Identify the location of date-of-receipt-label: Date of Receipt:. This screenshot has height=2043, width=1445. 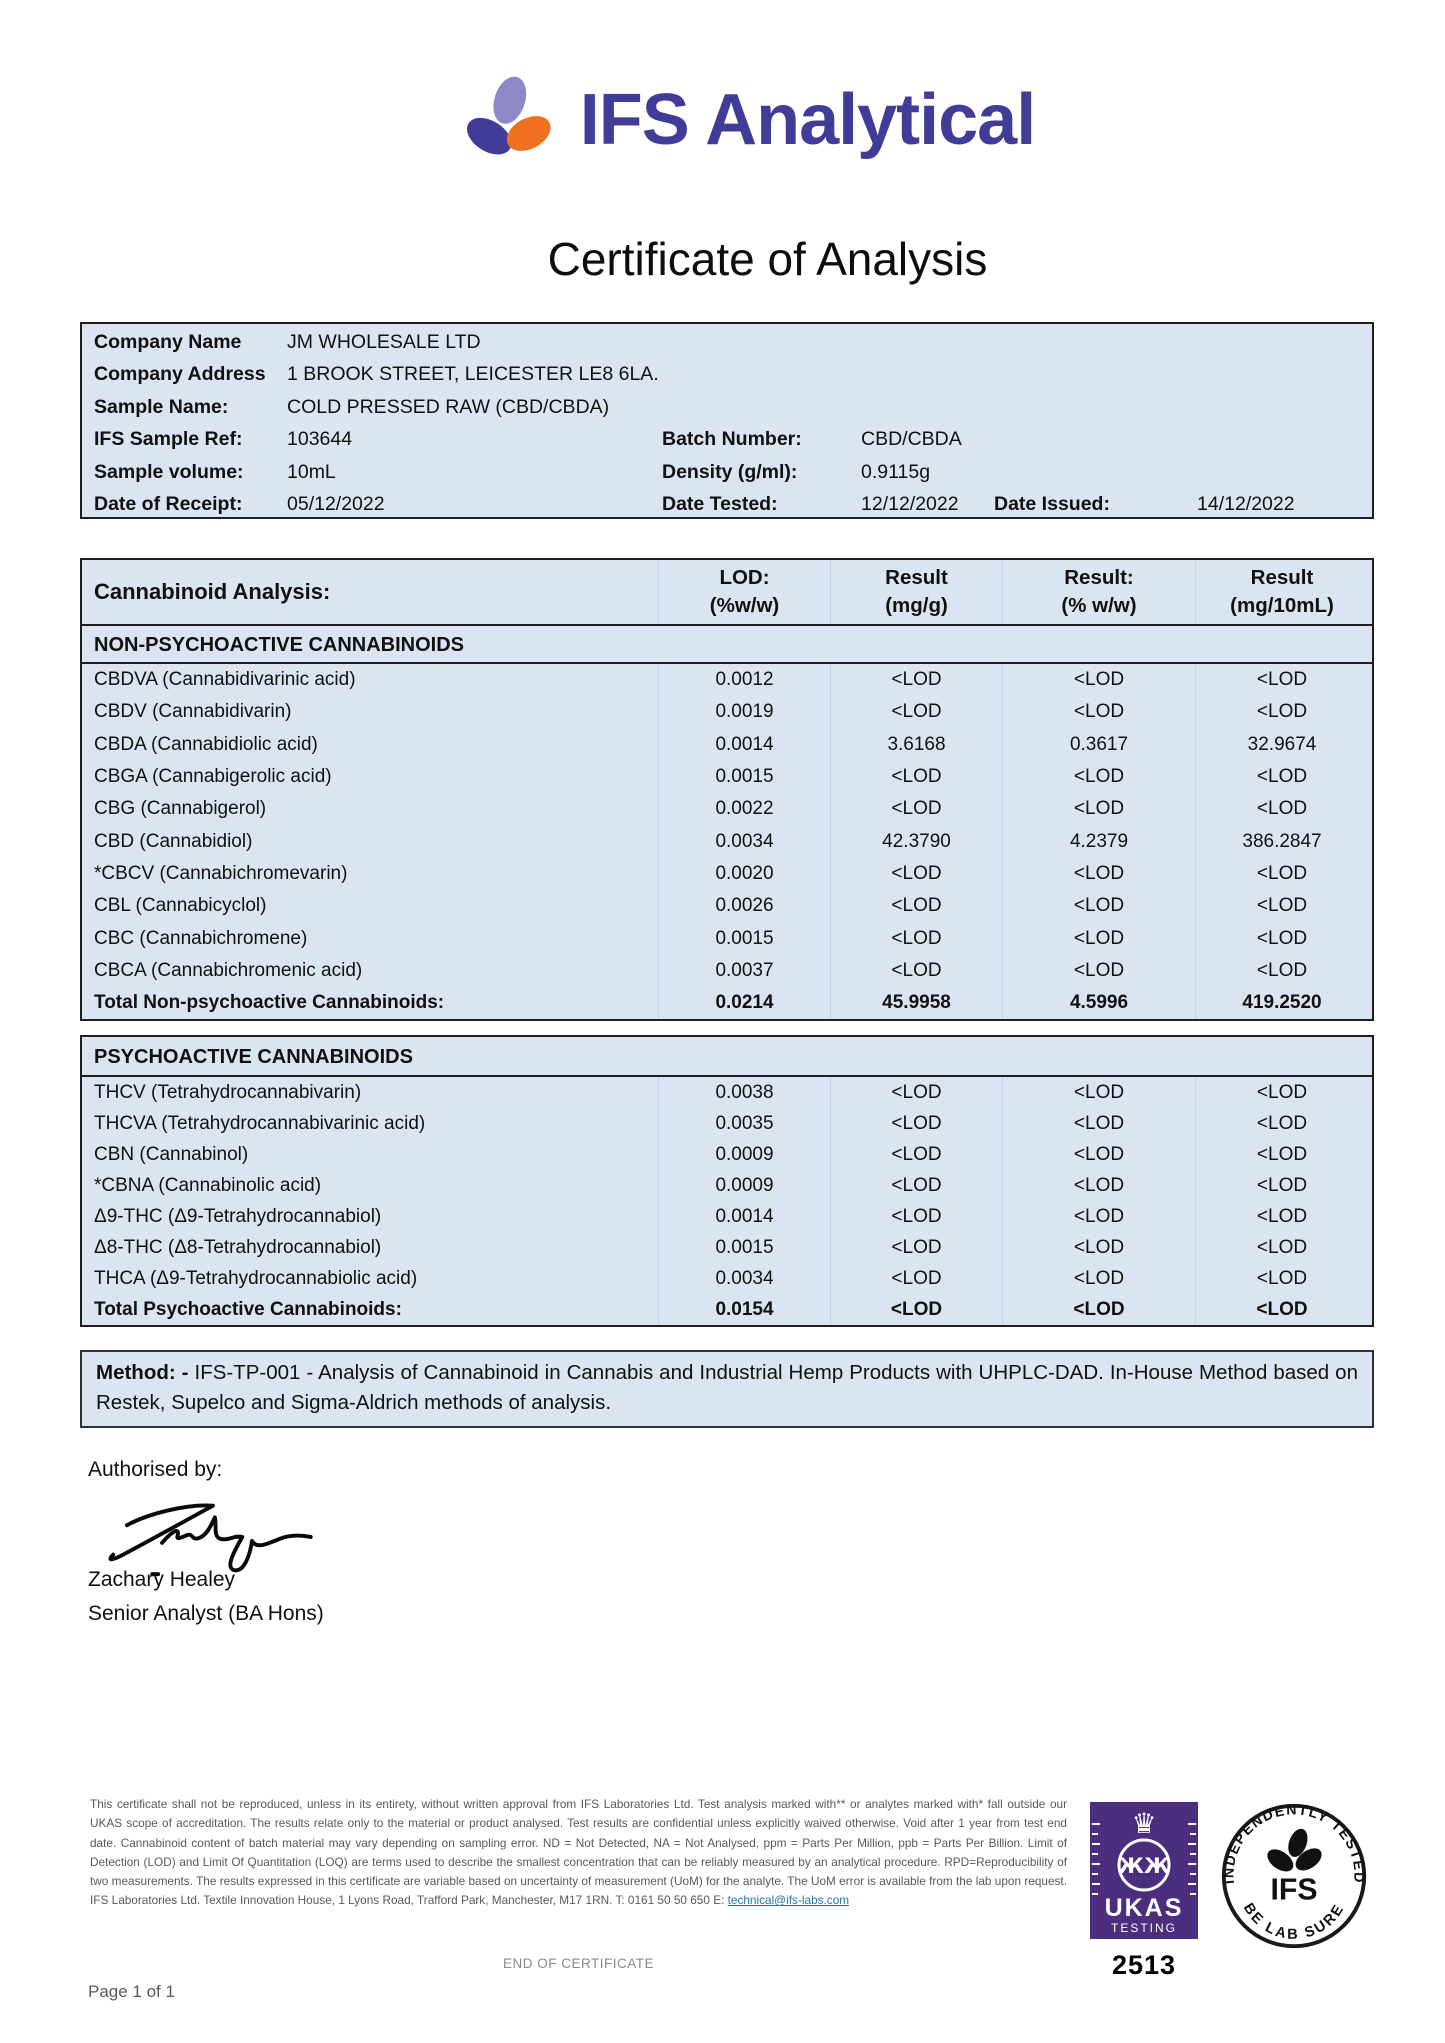
(168, 503).